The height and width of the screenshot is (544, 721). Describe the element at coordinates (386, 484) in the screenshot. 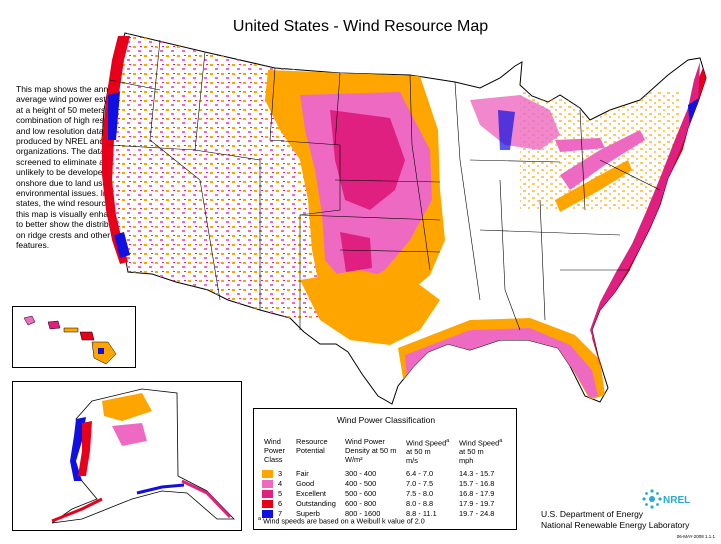

I see `legend-row-class-4: 4 Good 400 - 500 7.0 - 7.5 15.7 - 16.8` at that location.